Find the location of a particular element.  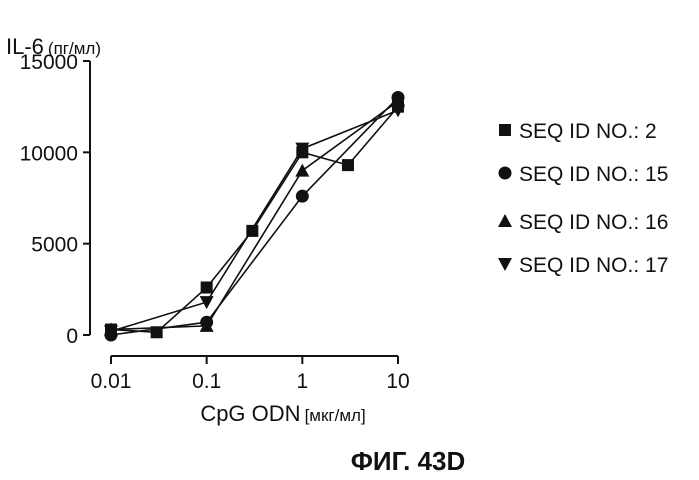

y-tick-label: 5000 is located at coordinates (54, 245).